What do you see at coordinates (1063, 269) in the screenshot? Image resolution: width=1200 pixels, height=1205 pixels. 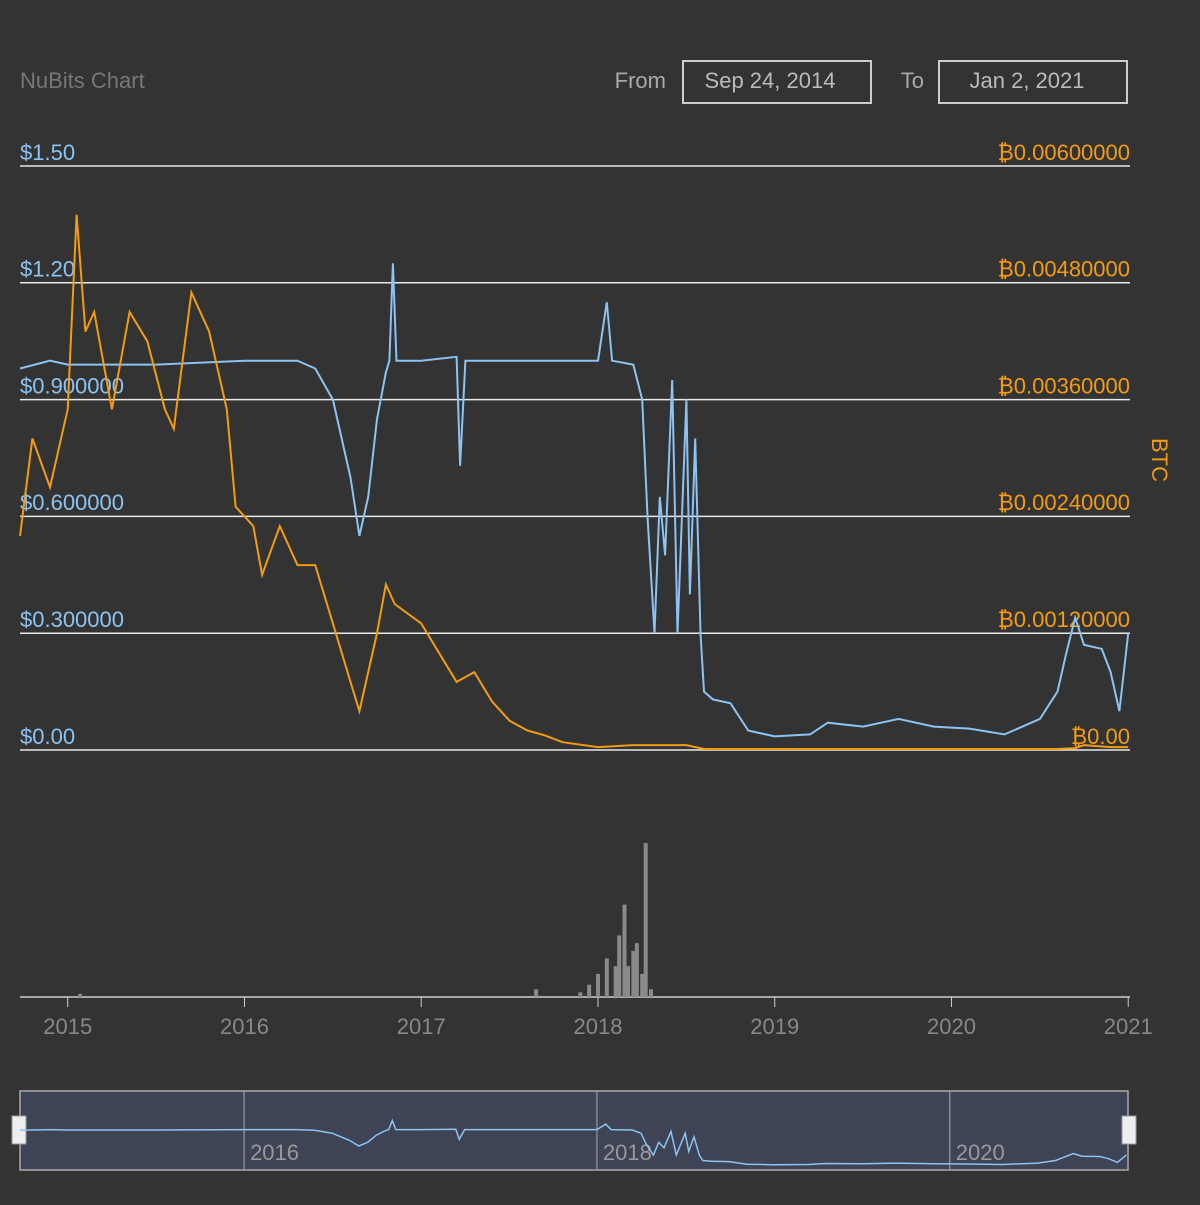 I see `y2-tick-label: ₿0.00480000` at bounding box center [1063, 269].